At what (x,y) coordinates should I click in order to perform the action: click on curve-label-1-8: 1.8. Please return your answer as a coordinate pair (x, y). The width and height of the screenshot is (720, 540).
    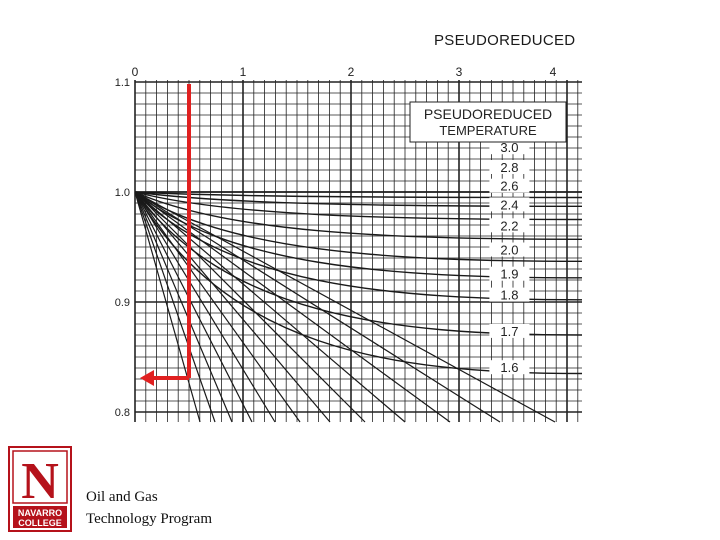
    Looking at the image, I should click on (509, 295).